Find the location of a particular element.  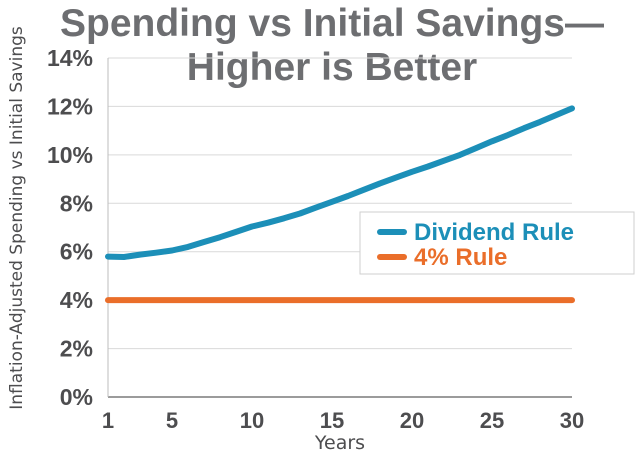

x-tick-label-5: 5 is located at coordinates (172, 420).